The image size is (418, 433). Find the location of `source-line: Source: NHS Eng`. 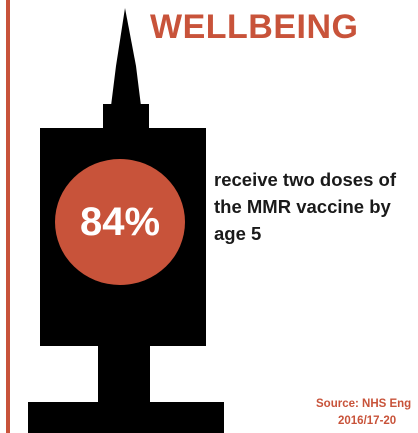

source-line: Source: NHS Eng is located at coordinates (364, 404).